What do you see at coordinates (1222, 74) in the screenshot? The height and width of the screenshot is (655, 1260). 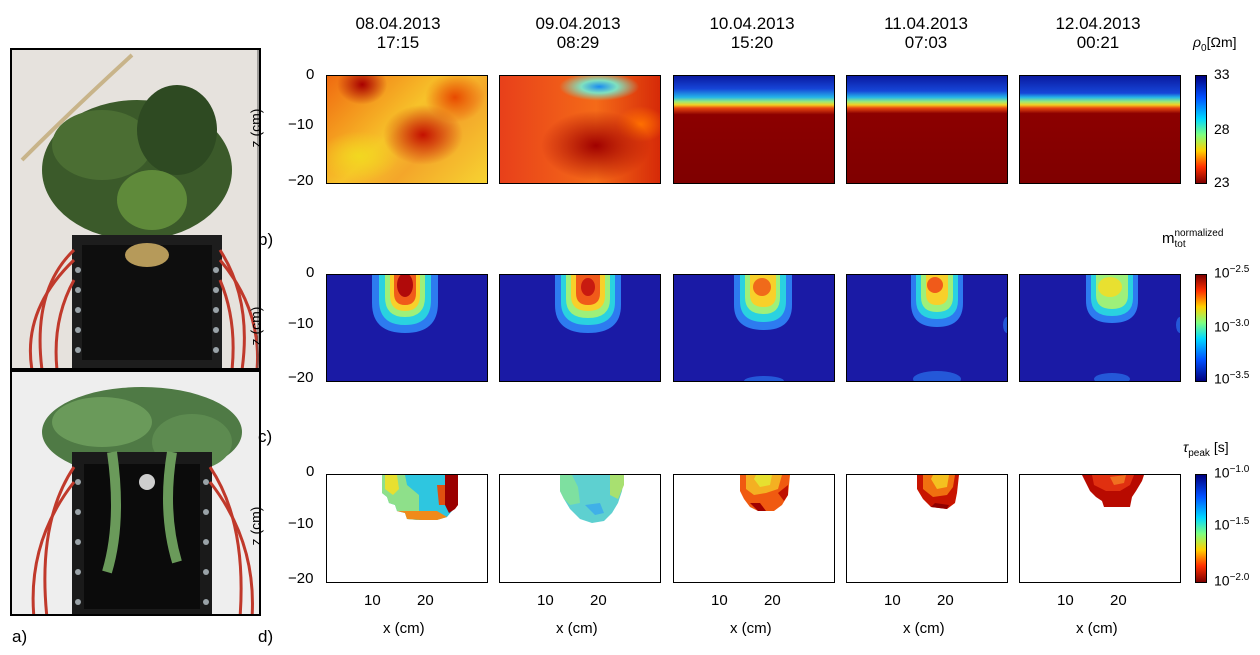 I see `resistivity-tick-33: 33` at bounding box center [1222, 74].